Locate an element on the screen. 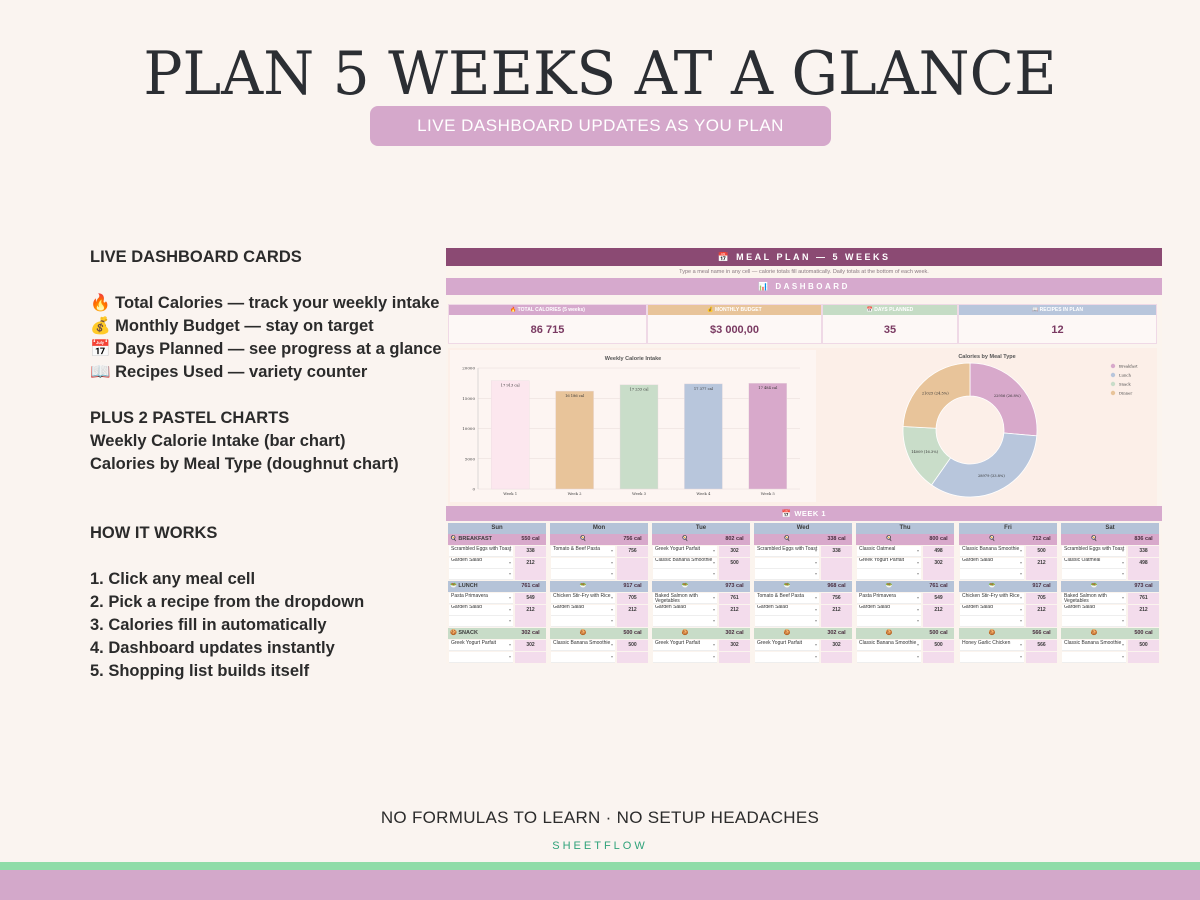  meal-dropdown: Tomato & Beef Pasta is located at coordinates (787, 598).